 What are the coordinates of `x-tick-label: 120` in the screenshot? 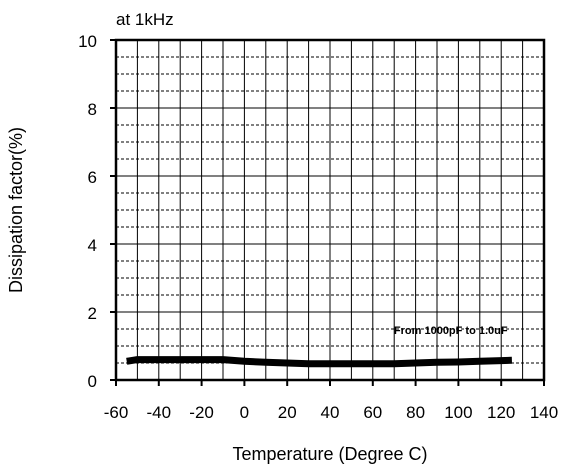 It's located at (501, 412).